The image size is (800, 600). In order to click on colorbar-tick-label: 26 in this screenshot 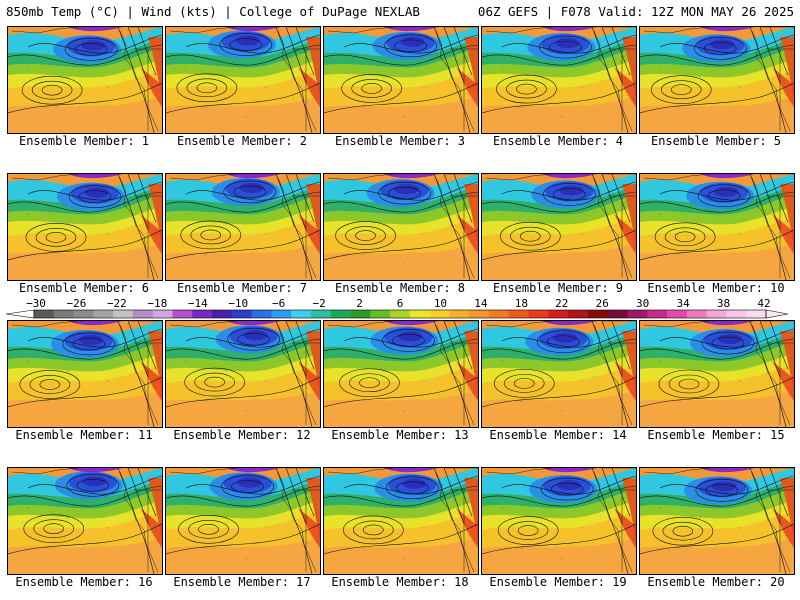, I will do `click(602, 303)`.